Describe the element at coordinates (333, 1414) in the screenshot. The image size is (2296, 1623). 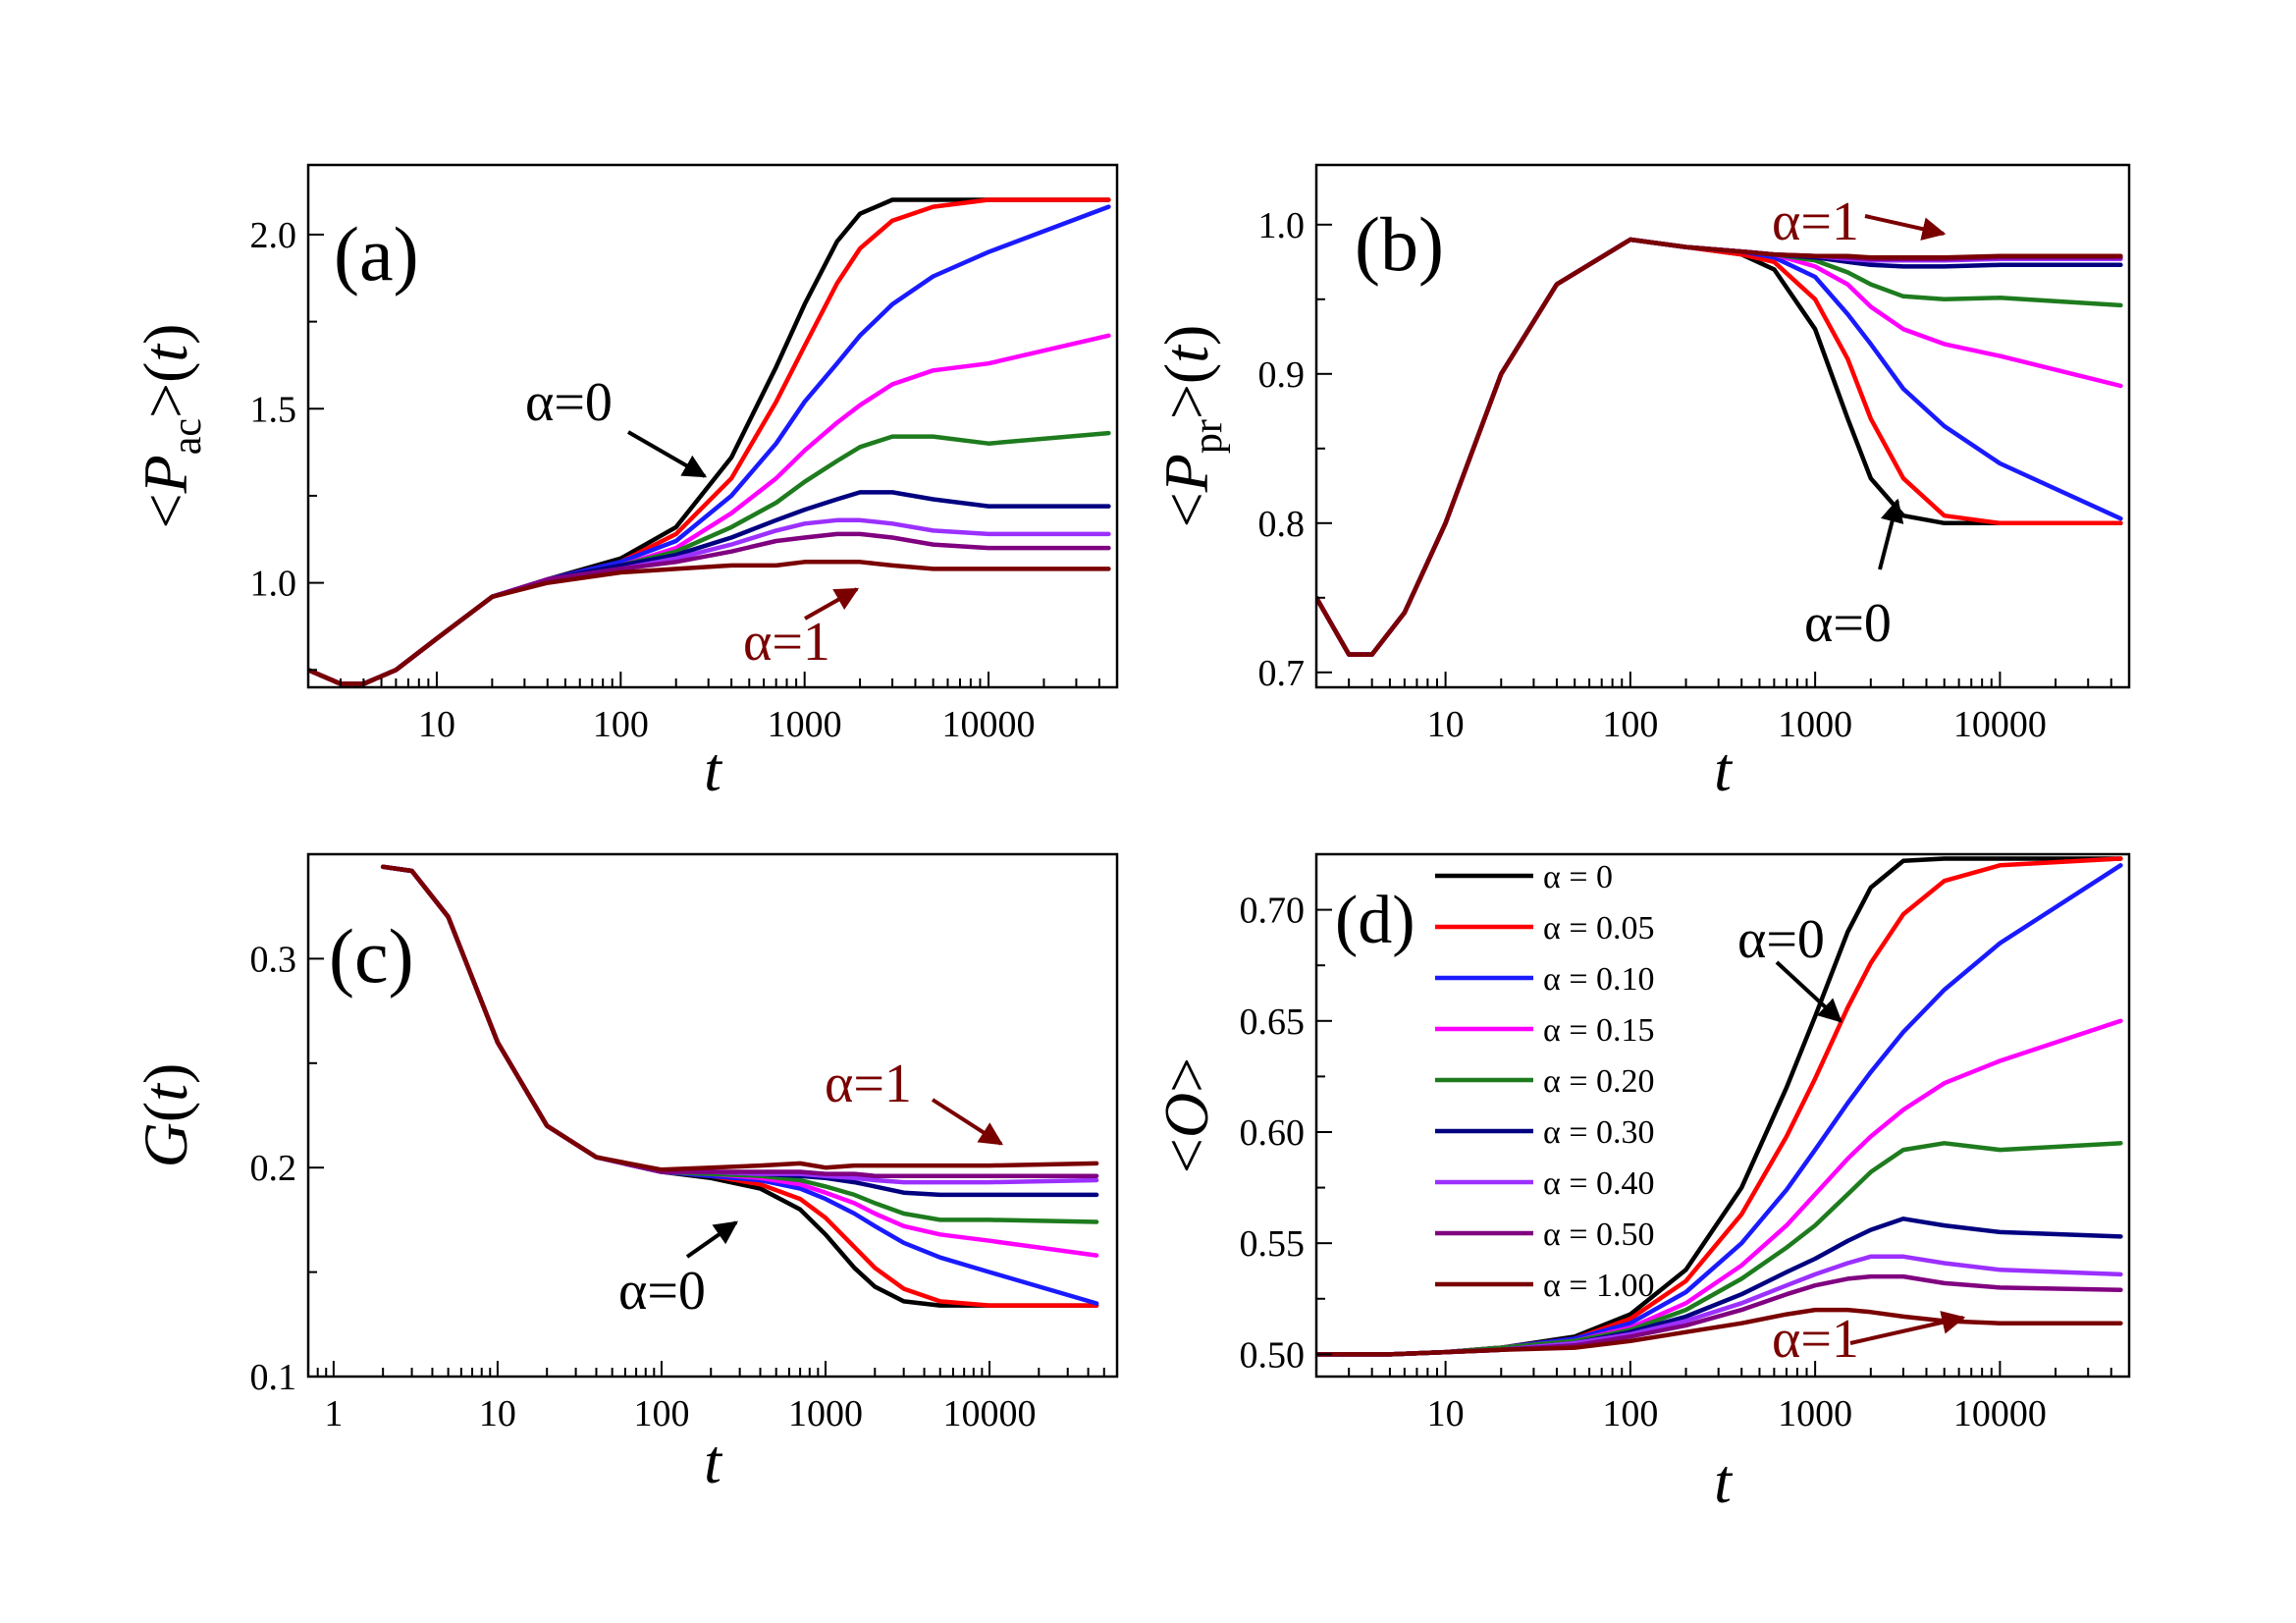
I see `x-tick-label: 1` at that location.